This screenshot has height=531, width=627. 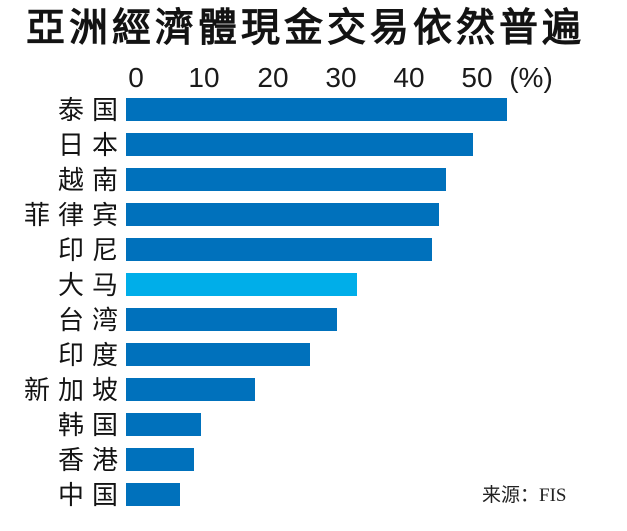 I want to click on x-tick-30: 30, so click(x=341, y=77).